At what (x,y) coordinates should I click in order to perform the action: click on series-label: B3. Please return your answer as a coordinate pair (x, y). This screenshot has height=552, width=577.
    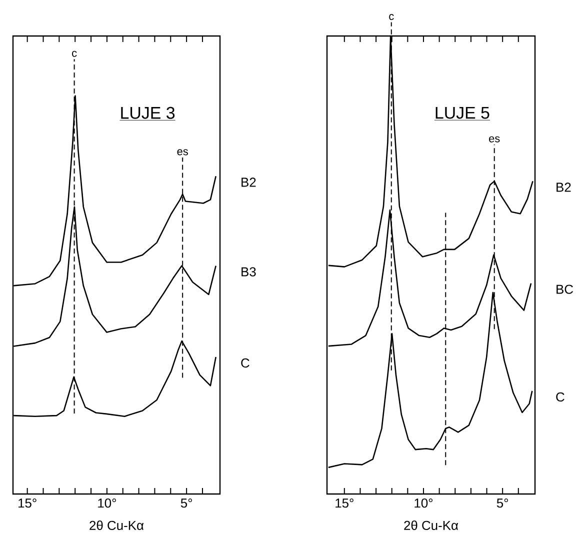
    Looking at the image, I should click on (249, 271).